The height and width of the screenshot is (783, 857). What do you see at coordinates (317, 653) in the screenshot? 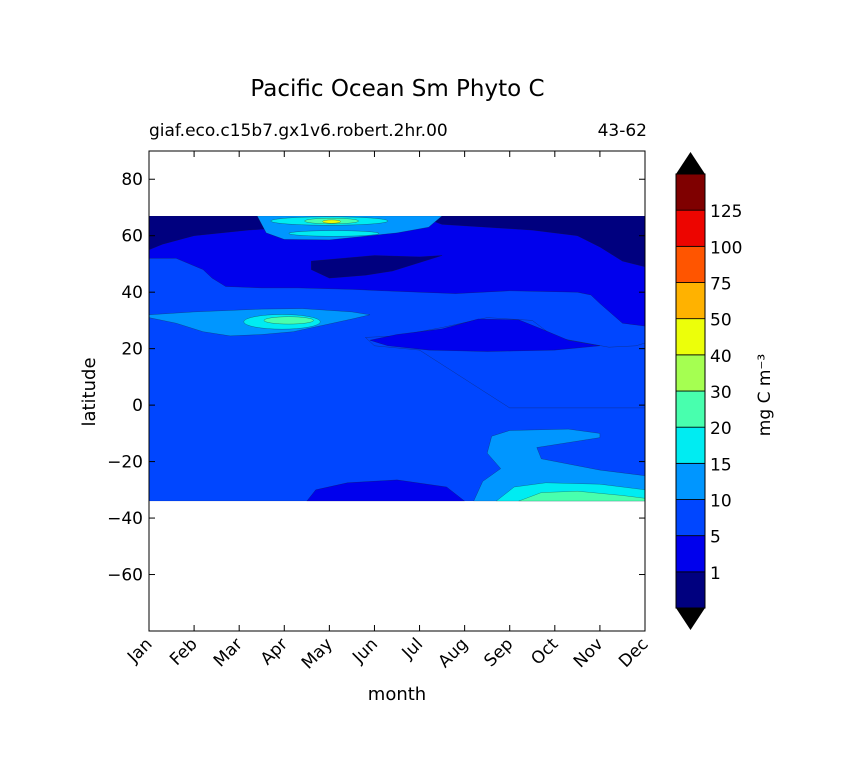
I see `x-tick-label: May` at bounding box center [317, 653].